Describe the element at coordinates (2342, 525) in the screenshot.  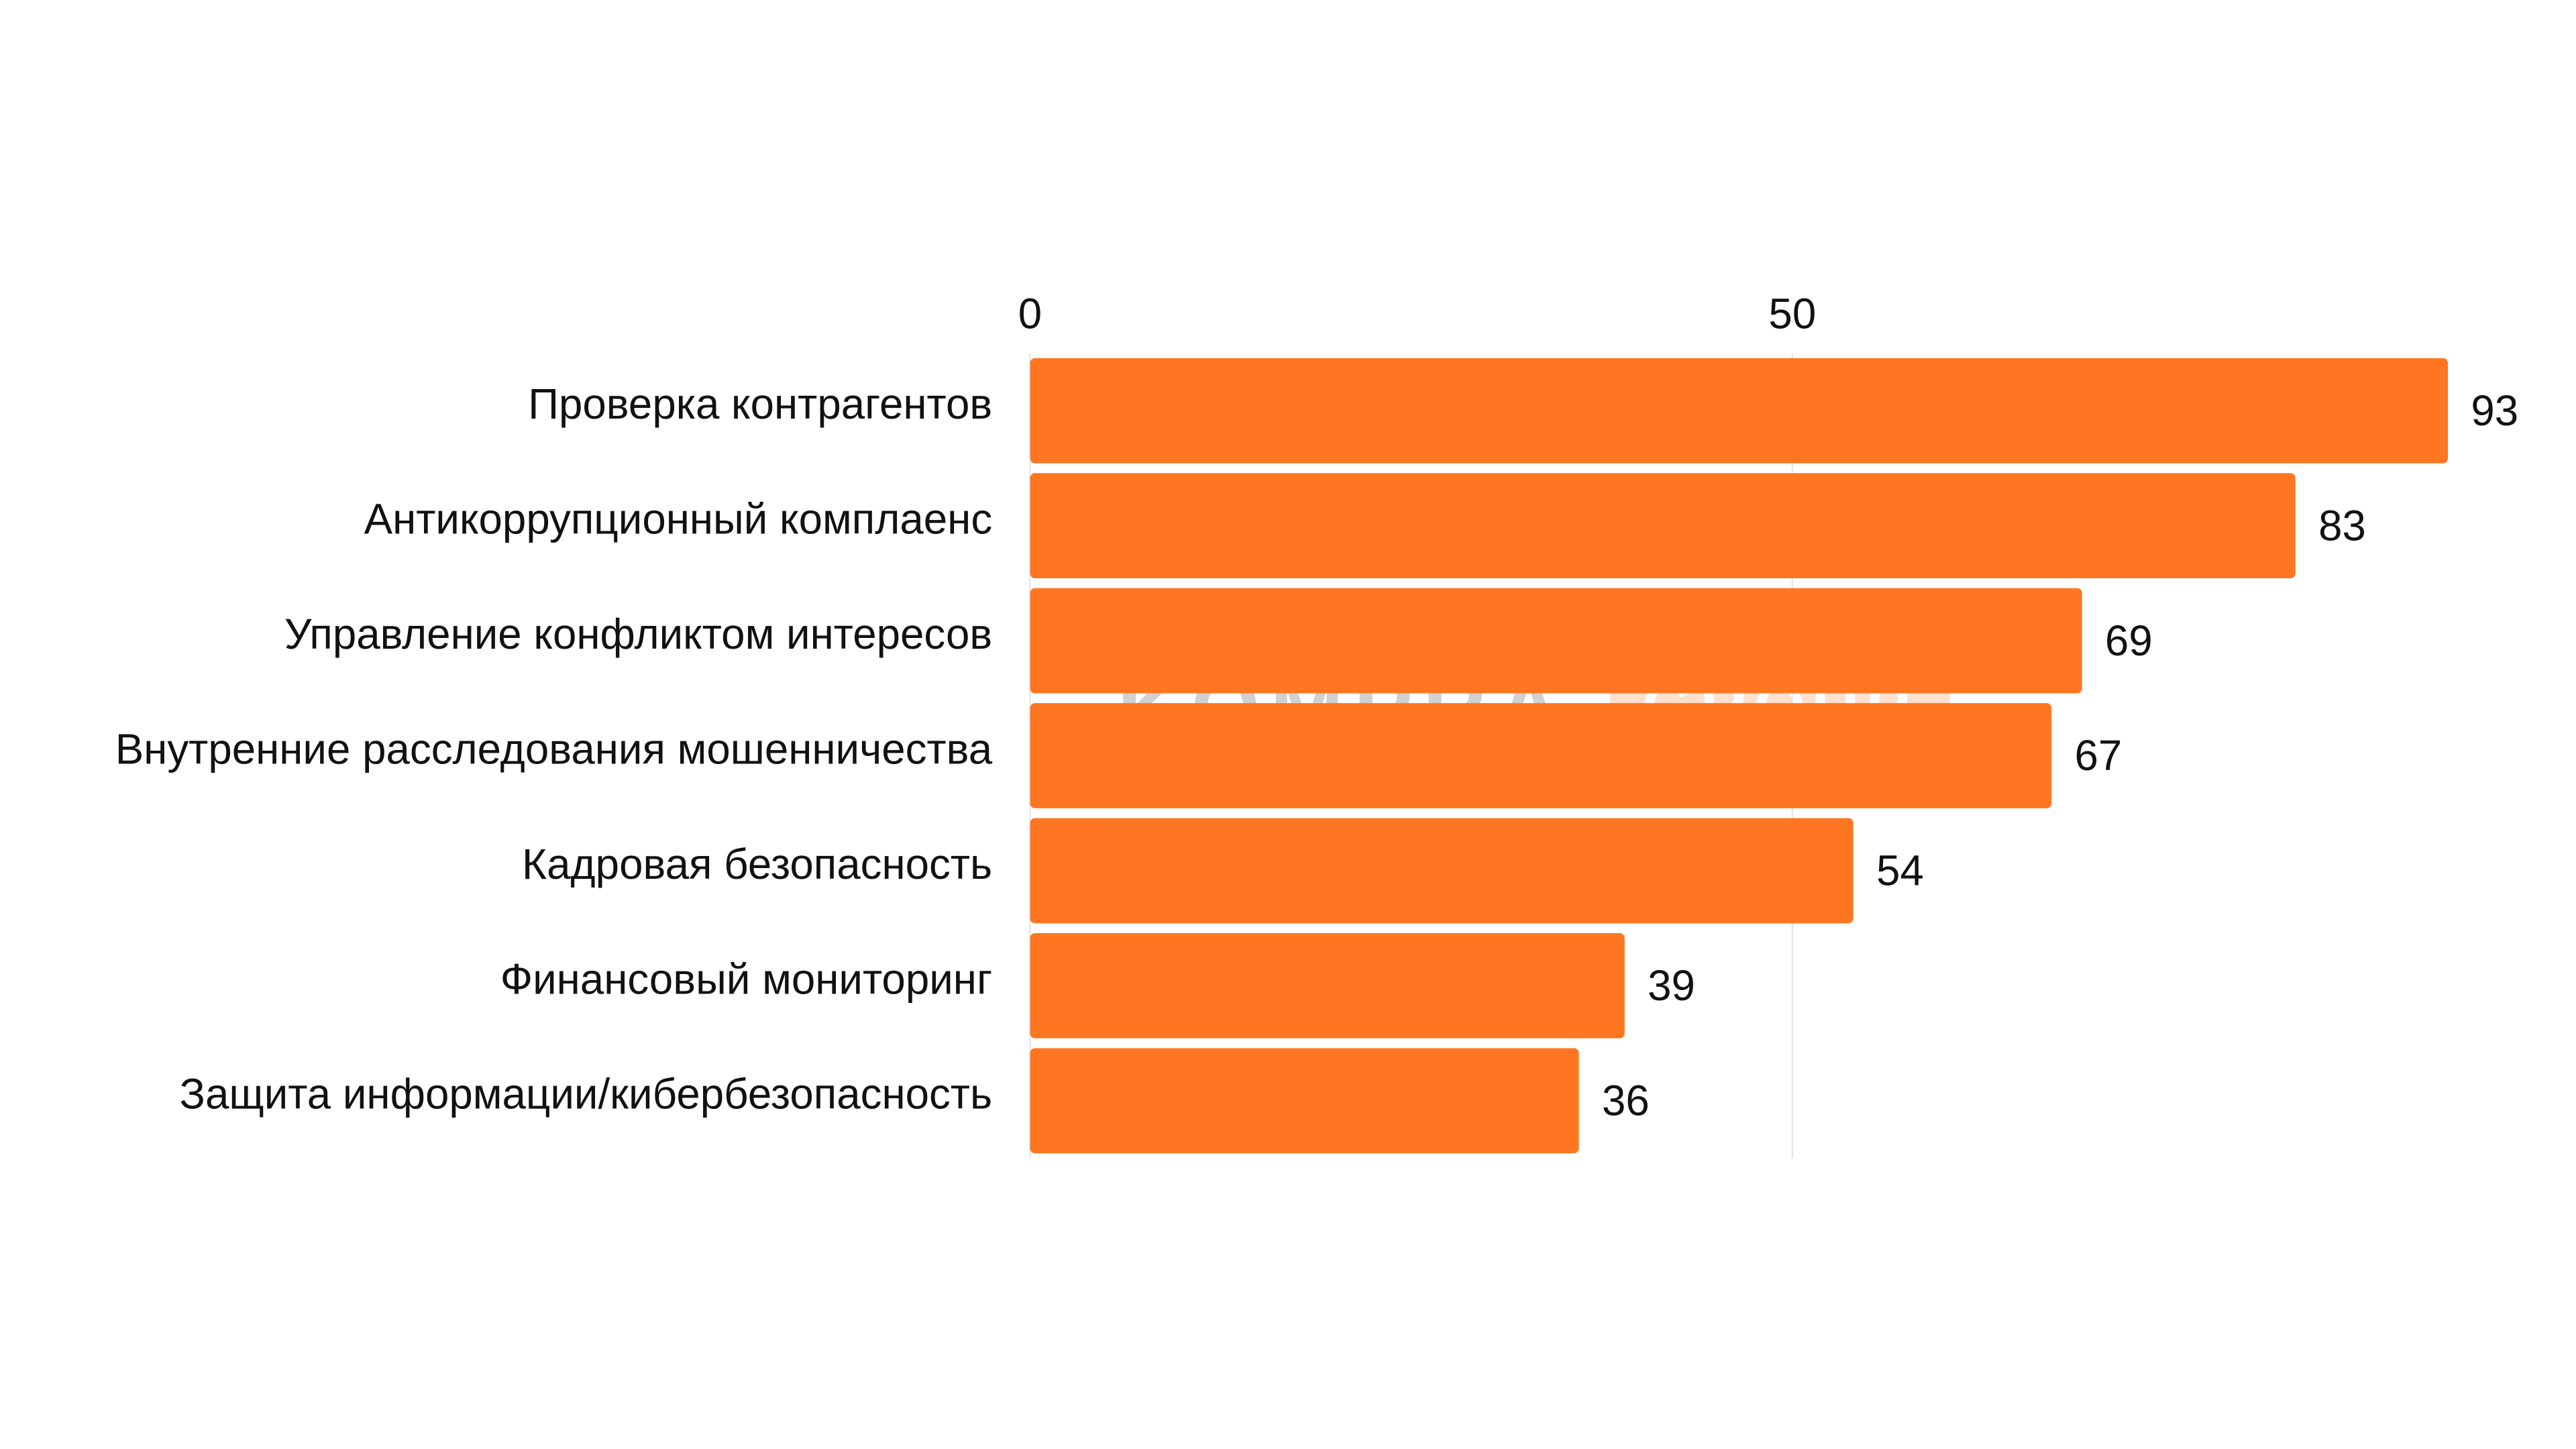
I see `value-label: 83` at that location.